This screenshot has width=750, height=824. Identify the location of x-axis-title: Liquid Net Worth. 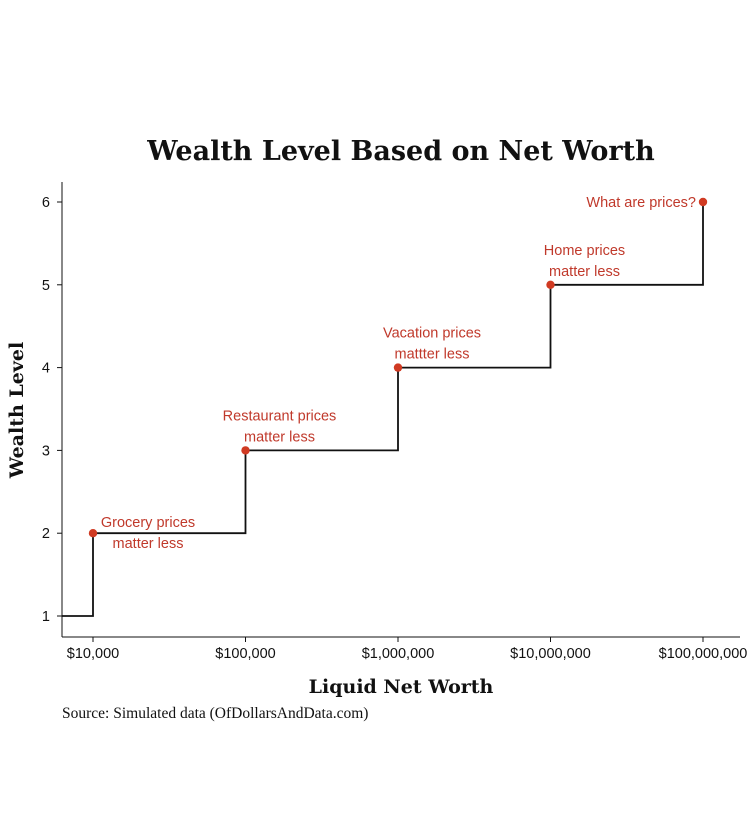
(401, 687).